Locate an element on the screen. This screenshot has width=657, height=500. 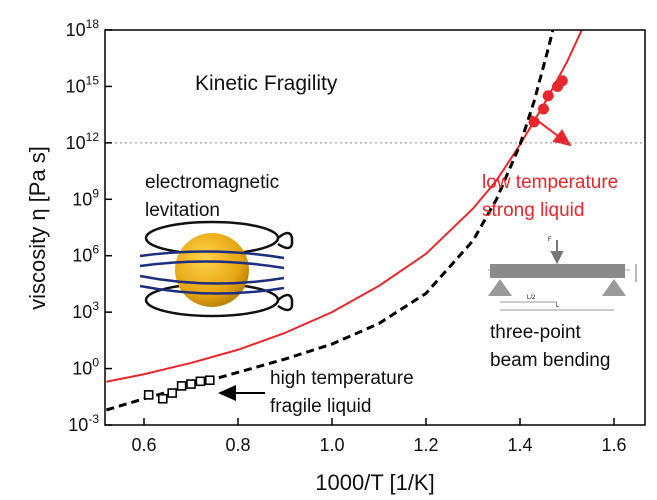
annotation: electromagnetic is located at coordinates (212, 182).